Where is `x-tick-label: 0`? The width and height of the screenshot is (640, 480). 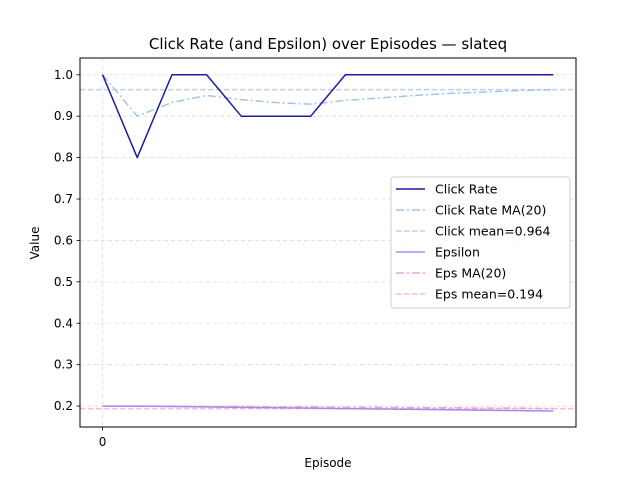
x-tick-label: 0 is located at coordinates (103, 442).